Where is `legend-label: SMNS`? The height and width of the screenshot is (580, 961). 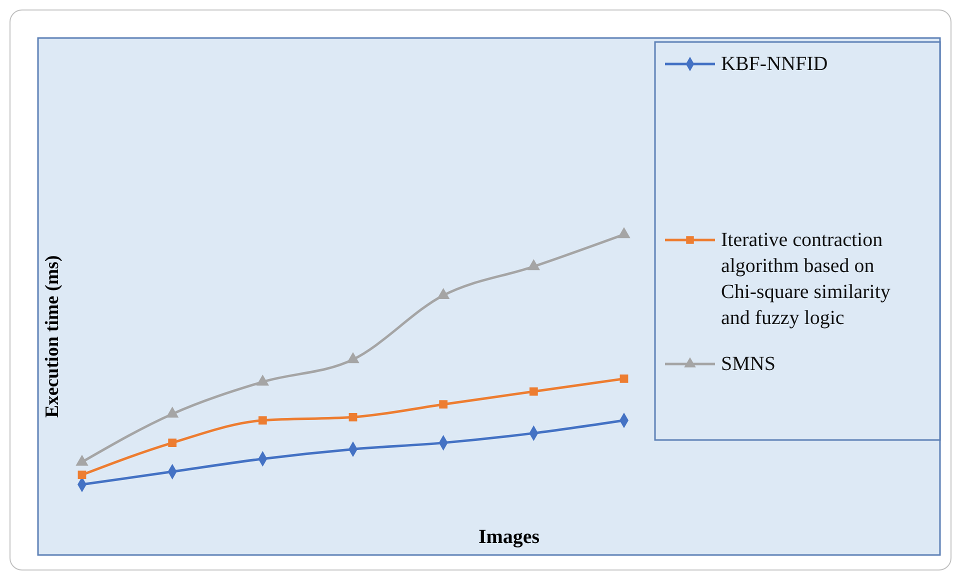 legend-label: SMNS is located at coordinates (748, 364).